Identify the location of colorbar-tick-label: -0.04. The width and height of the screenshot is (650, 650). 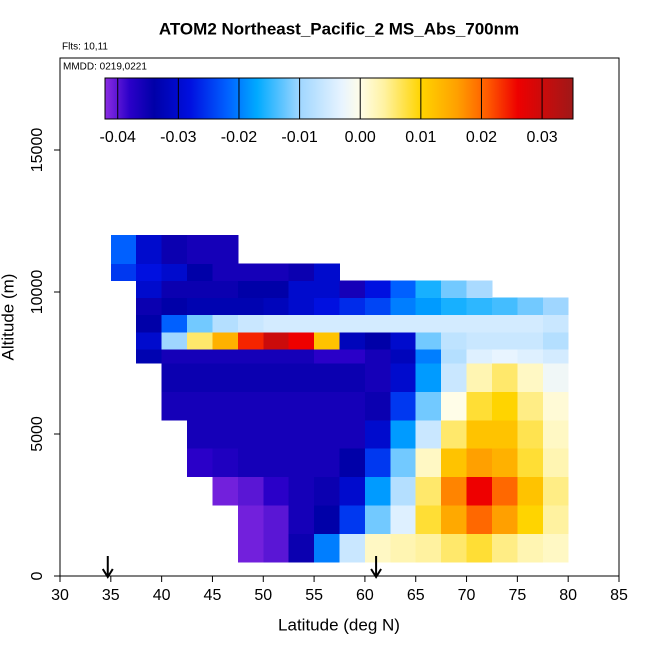
(117, 137).